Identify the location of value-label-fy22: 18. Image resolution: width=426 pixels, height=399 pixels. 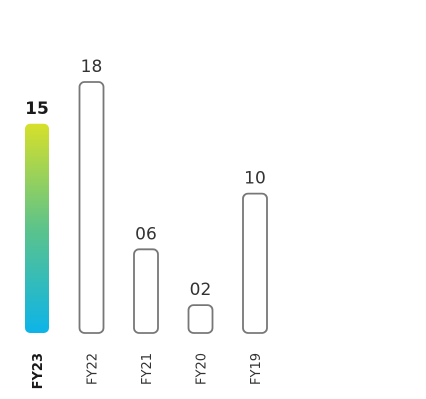
(92, 67).